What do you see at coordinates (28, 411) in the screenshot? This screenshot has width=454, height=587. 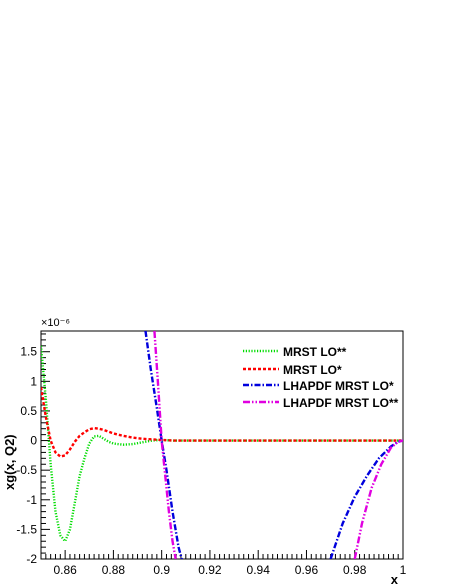 I see `y-tick-label-0-5: 0.5` at bounding box center [28, 411].